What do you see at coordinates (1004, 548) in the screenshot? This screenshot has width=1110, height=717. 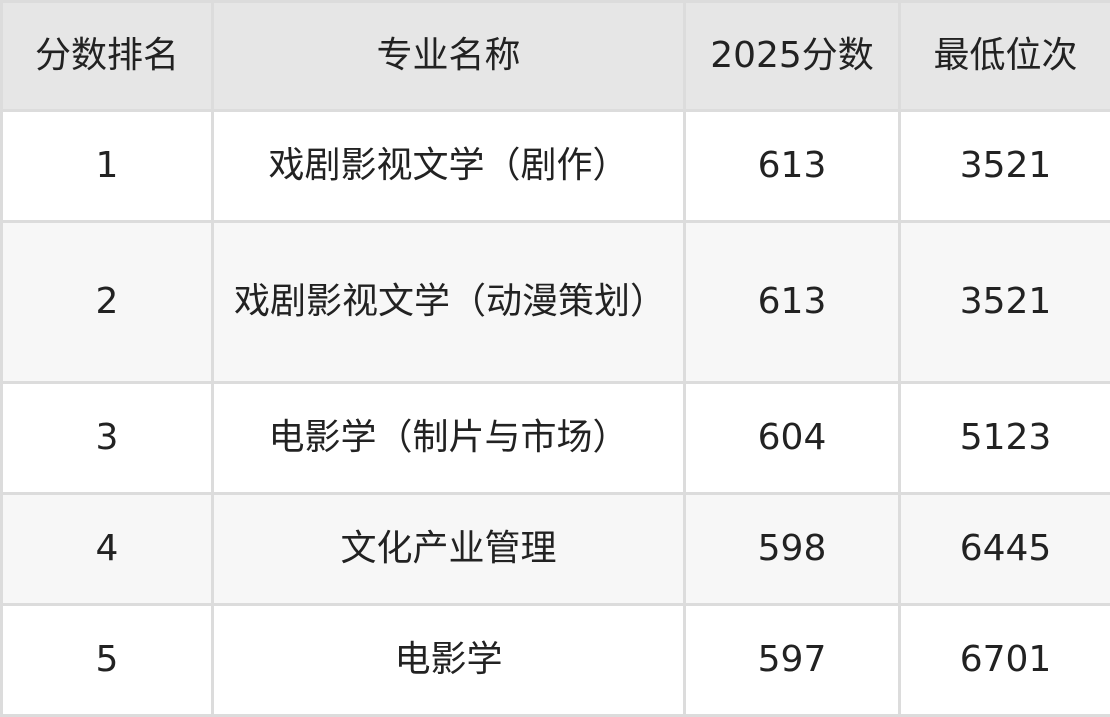 I see `cell-min-rank: 6445` at bounding box center [1004, 548].